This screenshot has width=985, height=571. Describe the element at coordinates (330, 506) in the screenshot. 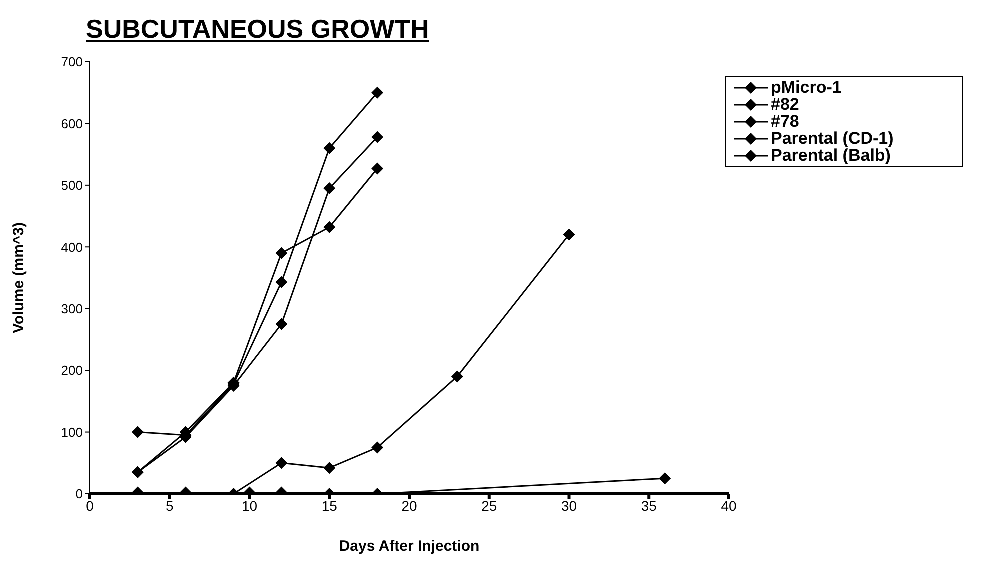

I see `x-tick-label: 15` at that location.